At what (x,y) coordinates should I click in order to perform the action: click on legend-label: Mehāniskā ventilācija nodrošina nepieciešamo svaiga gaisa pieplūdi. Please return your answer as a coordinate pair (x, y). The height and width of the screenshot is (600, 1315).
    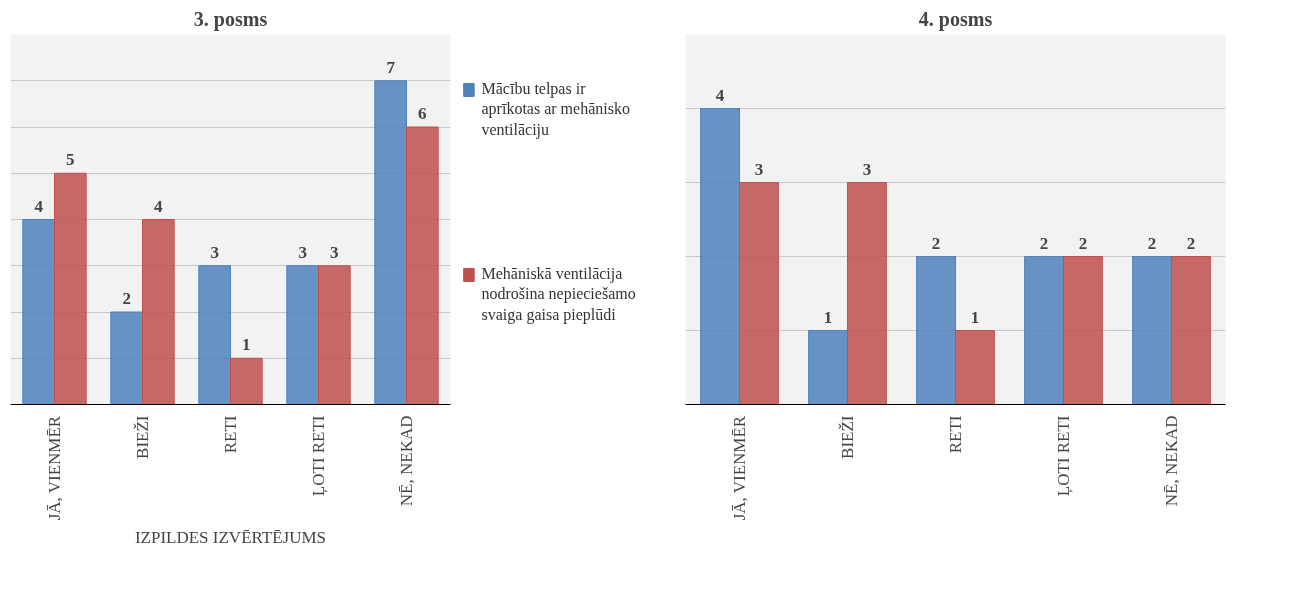
    Looking at the image, I should click on (558, 294).